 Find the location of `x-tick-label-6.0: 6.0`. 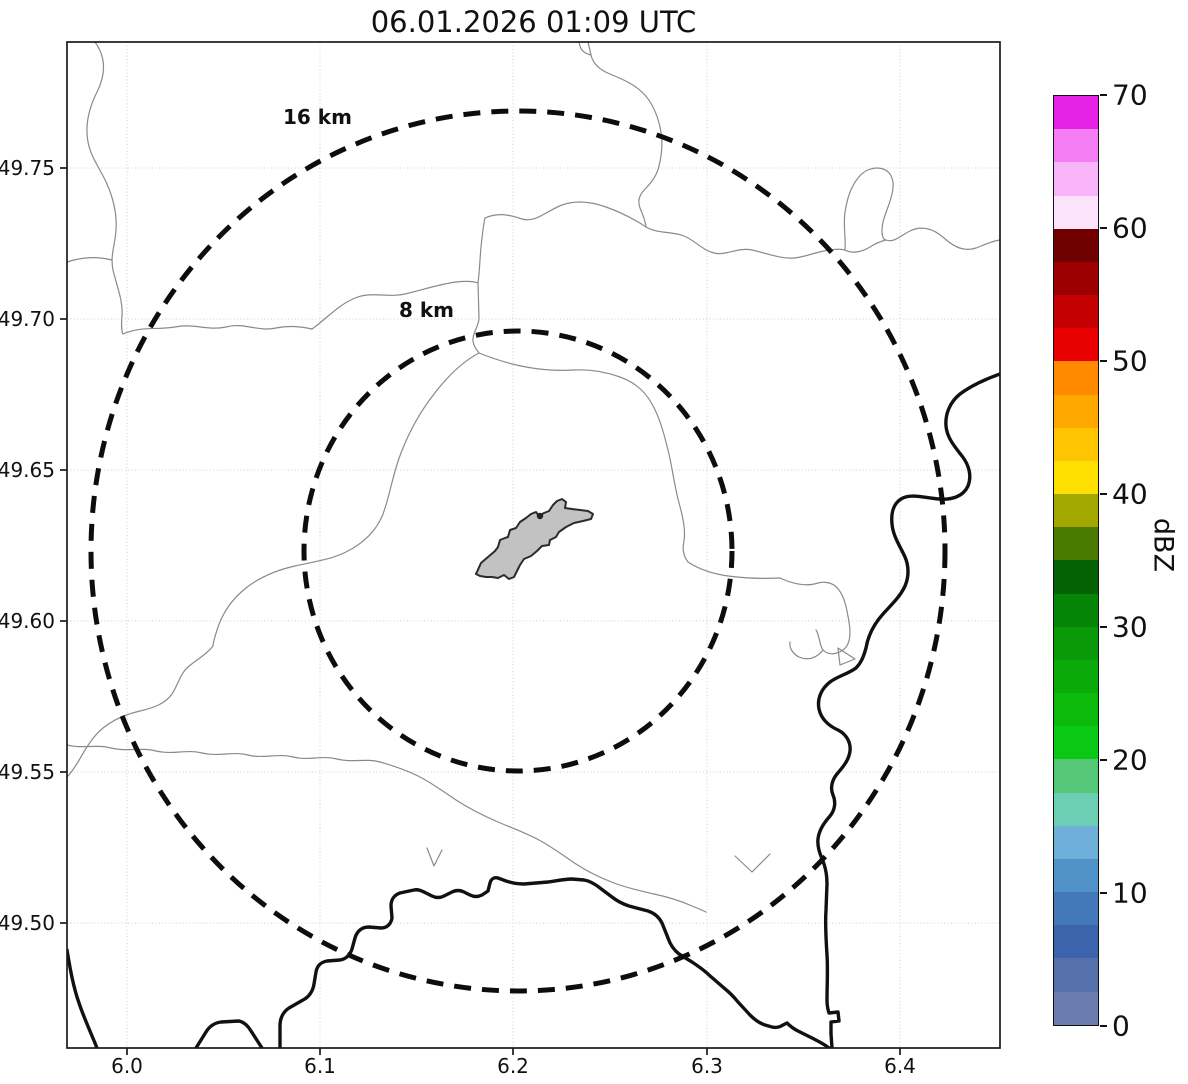

x-tick-label-6.0: 6.0 is located at coordinates (127, 1066).